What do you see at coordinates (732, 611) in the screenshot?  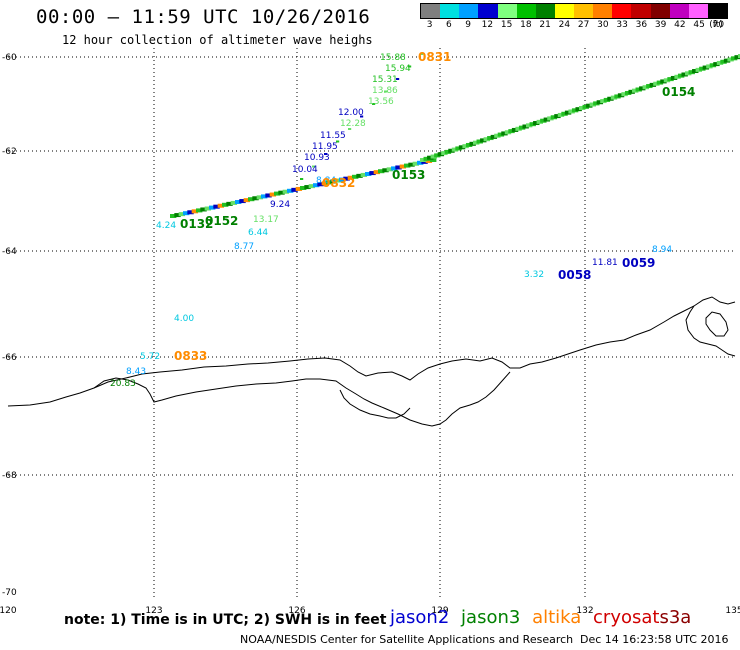 I see `longitude-tick-label: 135` at bounding box center [732, 611].